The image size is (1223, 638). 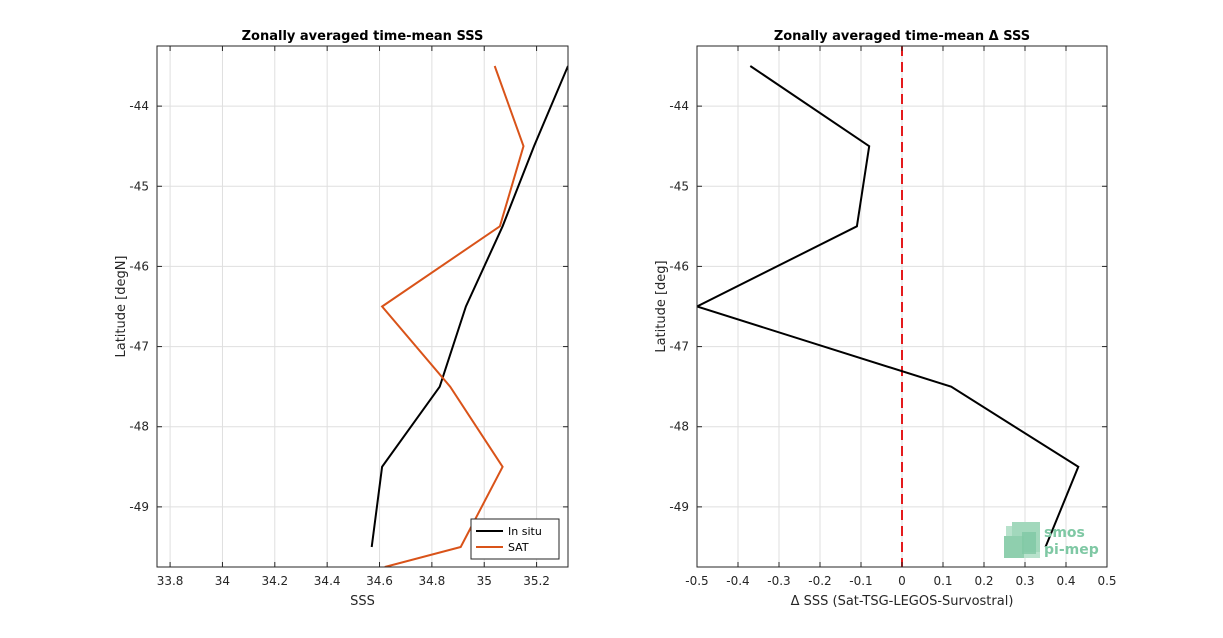 What do you see at coordinates (363, 36) in the screenshot?
I see `chart-title: Zonally averaged time-mean SSS` at bounding box center [363, 36].